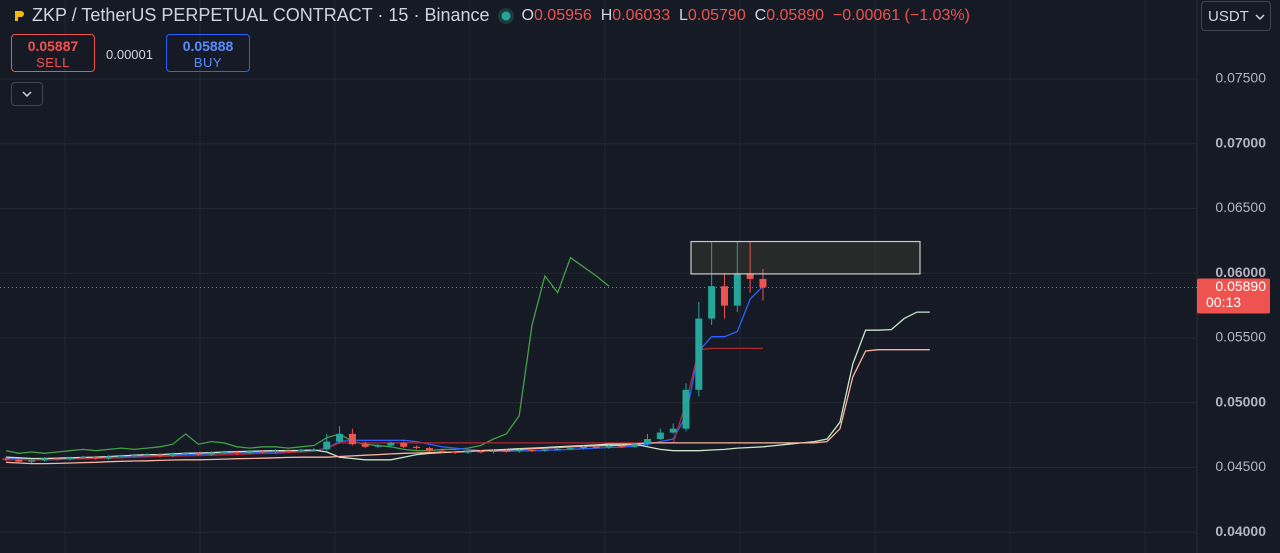  What do you see at coordinates (1240, 337) in the screenshot?
I see `y-tick-label: 0.05500` at bounding box center [1240, 337].